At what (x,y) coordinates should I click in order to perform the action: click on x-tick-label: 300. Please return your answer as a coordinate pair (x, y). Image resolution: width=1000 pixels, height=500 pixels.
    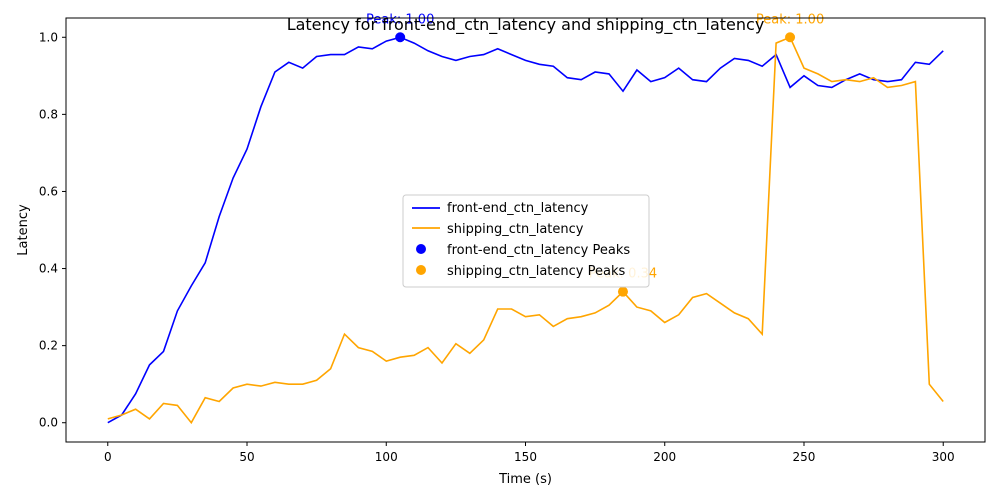
    Looking at the image, I should click on (943, 457).